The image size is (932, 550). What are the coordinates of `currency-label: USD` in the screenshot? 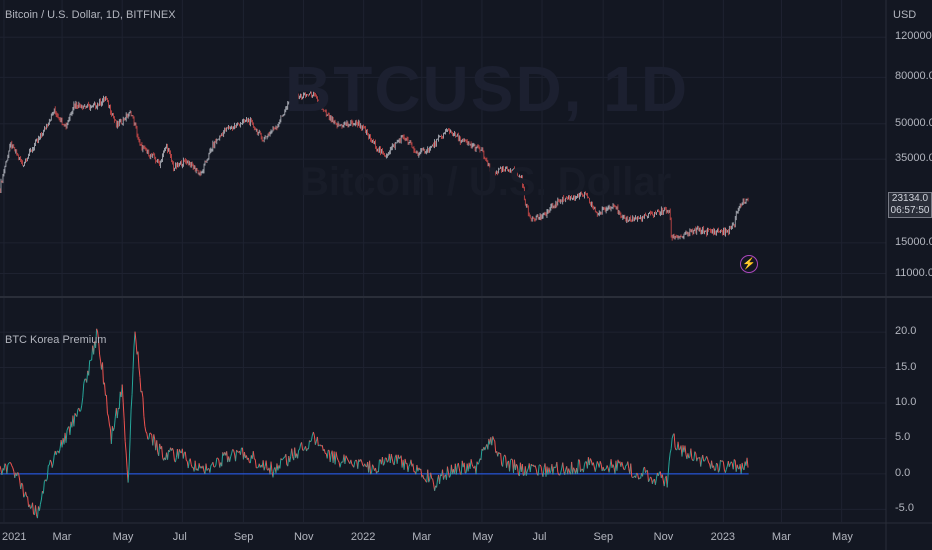 It's located at (905, 15).